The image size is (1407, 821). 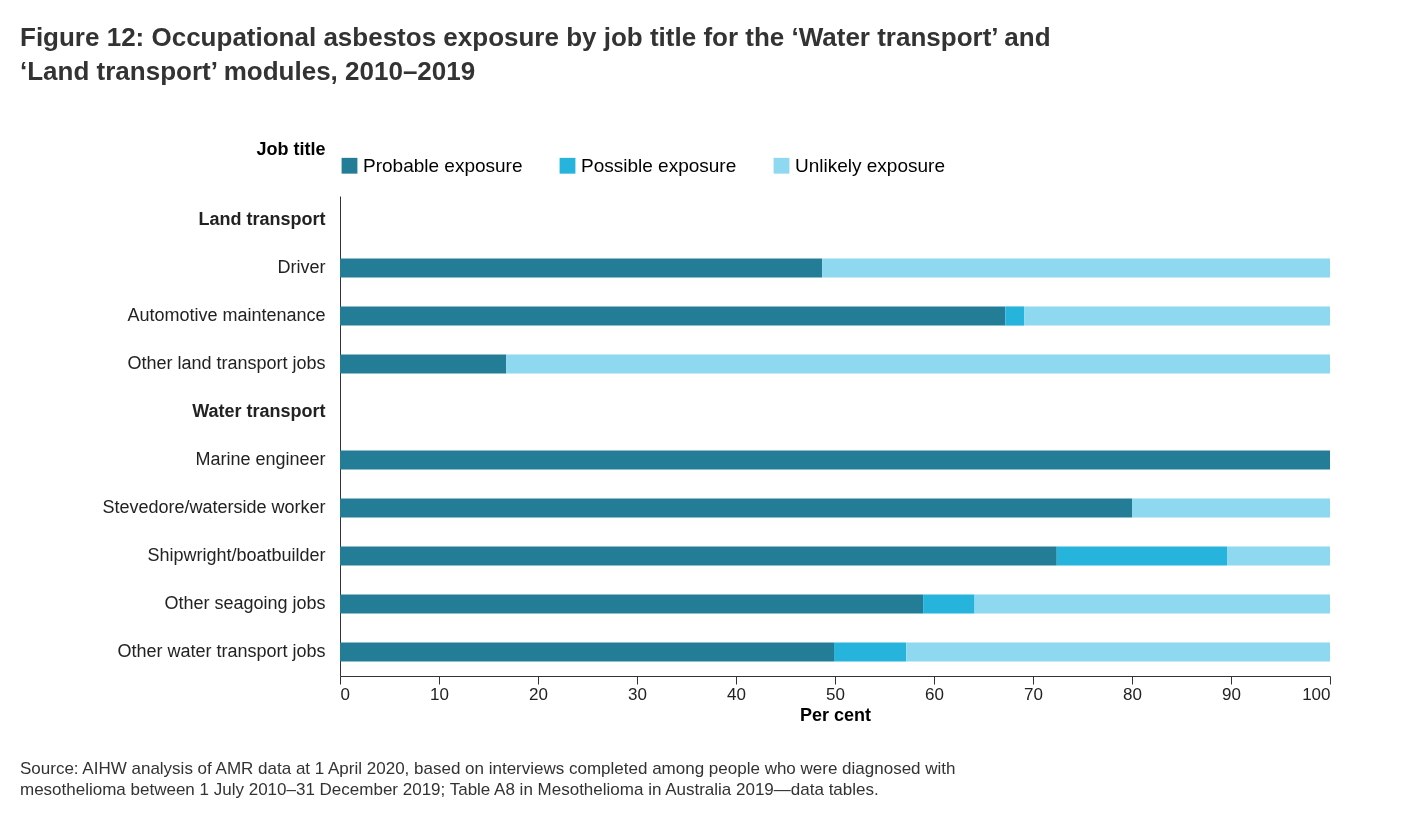 What do you see at coordinates (301, 267) in the screenshot?
I see `y-tick-label: Driver` at bounding box center [301, 267].